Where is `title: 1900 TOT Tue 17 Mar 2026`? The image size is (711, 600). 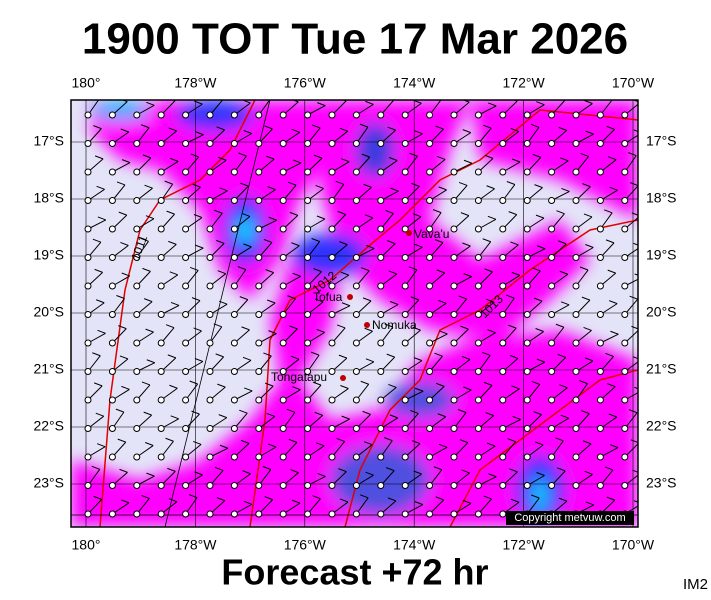 title: 1900 TOT Tue 17 Mar 2026 is located at coordinates (355, 39).